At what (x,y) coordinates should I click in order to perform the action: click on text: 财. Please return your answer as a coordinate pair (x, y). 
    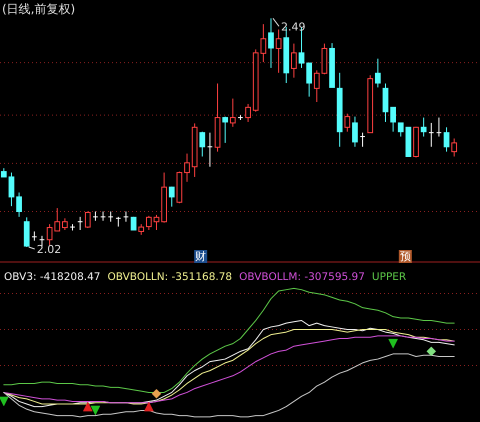
    Looking at the image, I should click on (200, 256).